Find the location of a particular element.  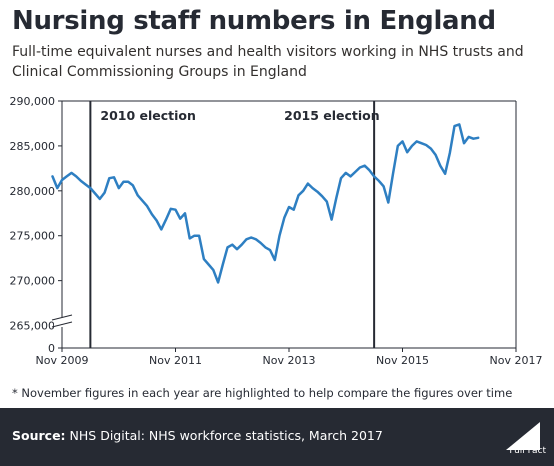

x-tick-label: Nov 2015 is located at coordinates (402, 360).